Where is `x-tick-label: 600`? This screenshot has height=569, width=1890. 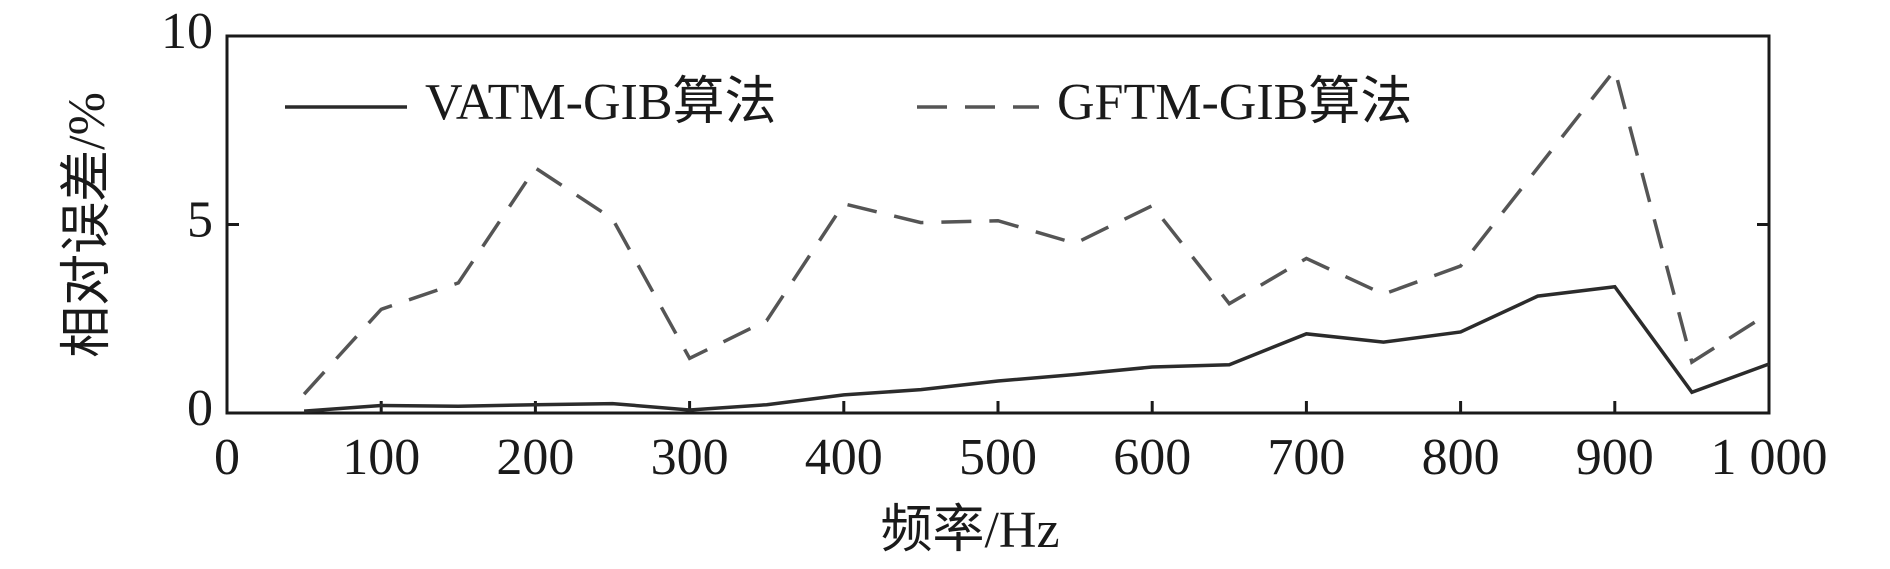 x-tick-label: 600 is located at coordinates (1152, 457).